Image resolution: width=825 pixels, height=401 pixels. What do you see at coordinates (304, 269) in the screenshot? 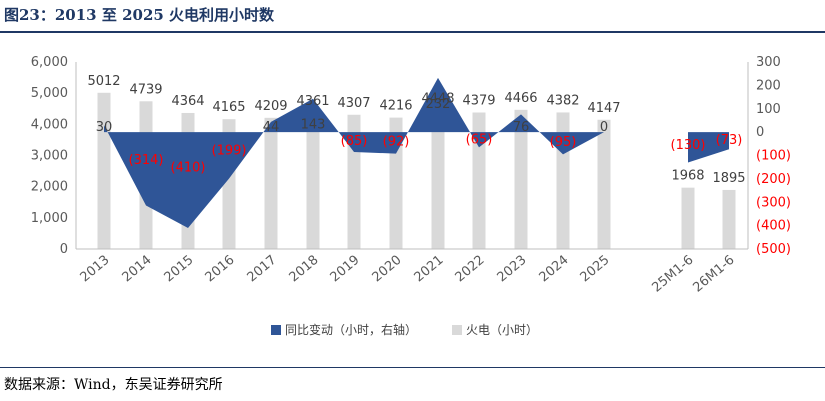
I see `category-label-2018: 2018` at bounding box center [304, 269].